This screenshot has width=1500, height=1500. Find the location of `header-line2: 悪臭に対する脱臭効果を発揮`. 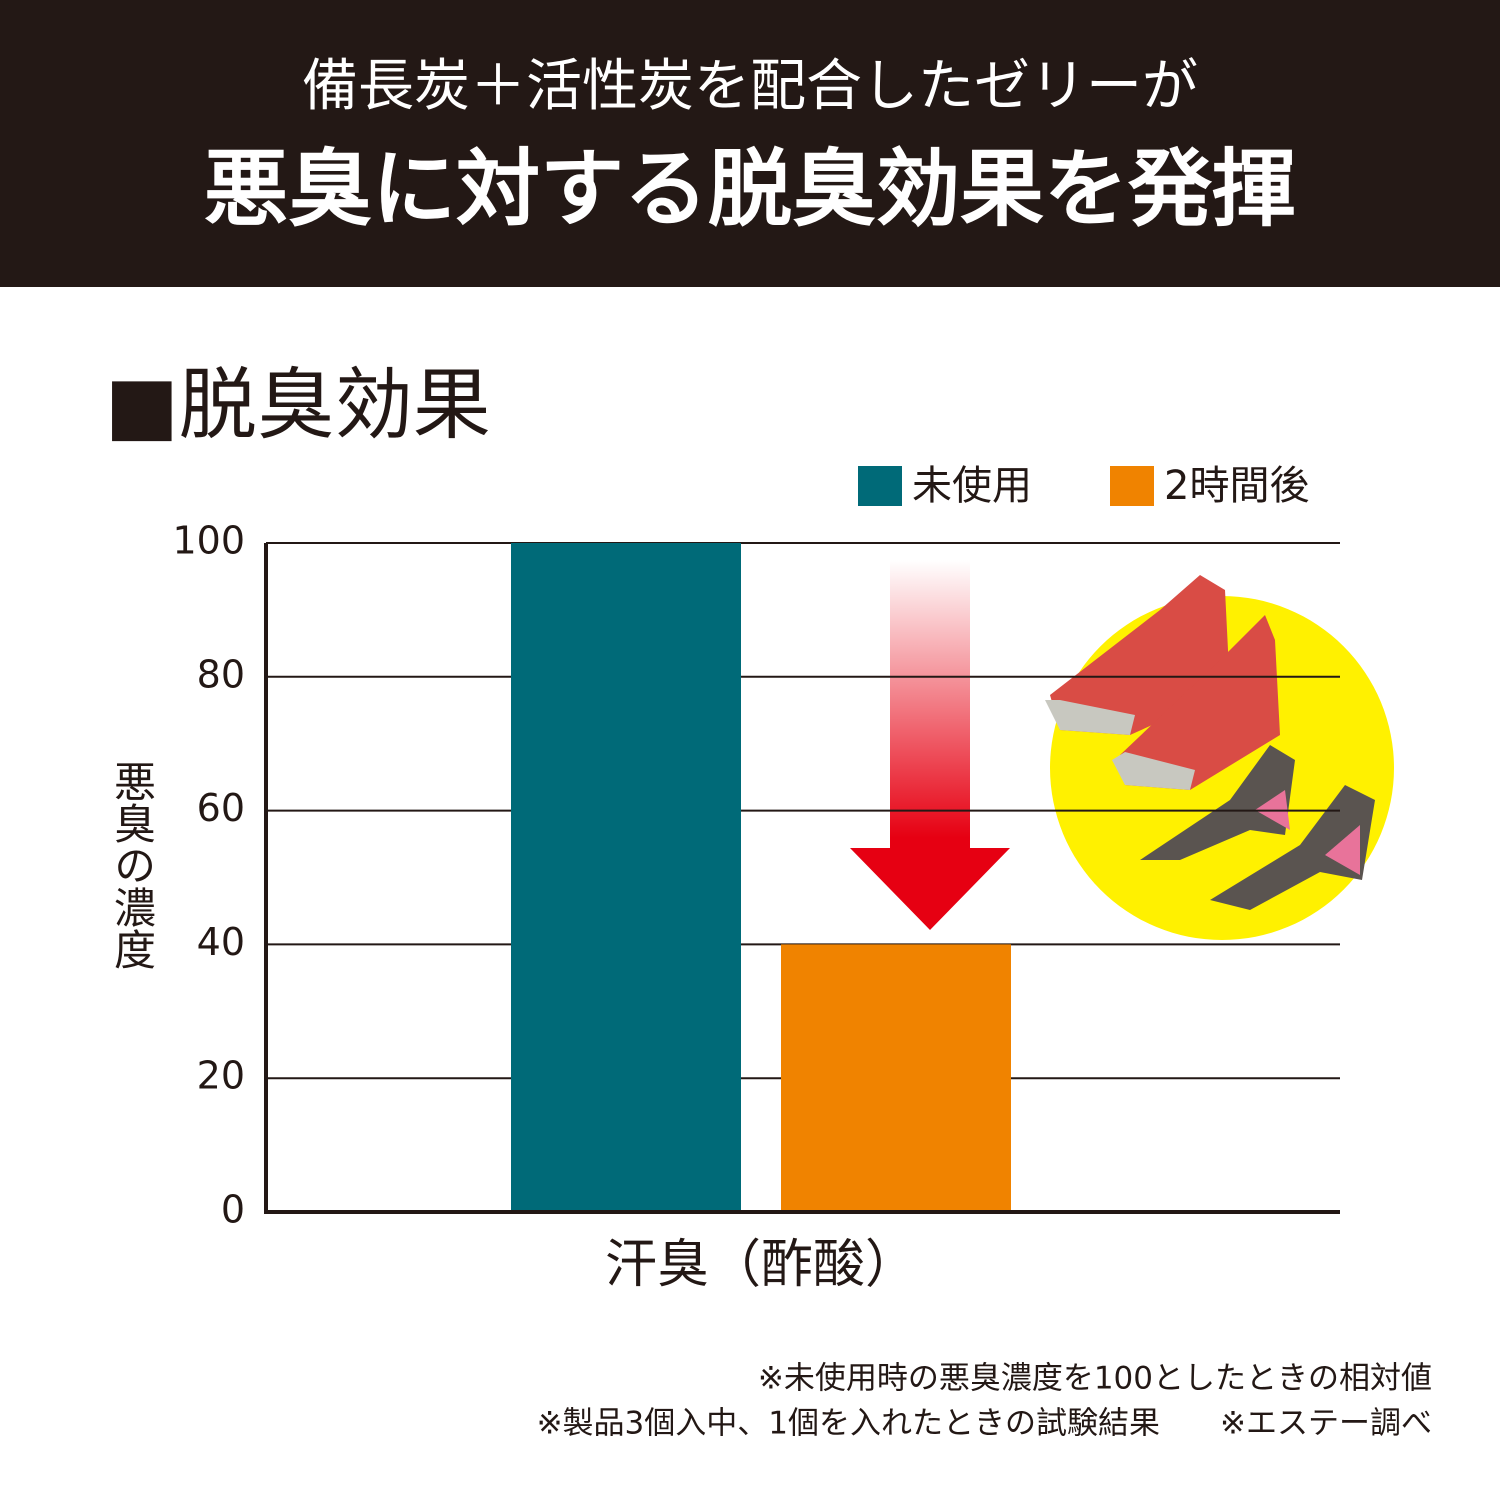

header-line2: 悪臭に対する脱臭効果を発揮 is located at coordinates (750, 189).